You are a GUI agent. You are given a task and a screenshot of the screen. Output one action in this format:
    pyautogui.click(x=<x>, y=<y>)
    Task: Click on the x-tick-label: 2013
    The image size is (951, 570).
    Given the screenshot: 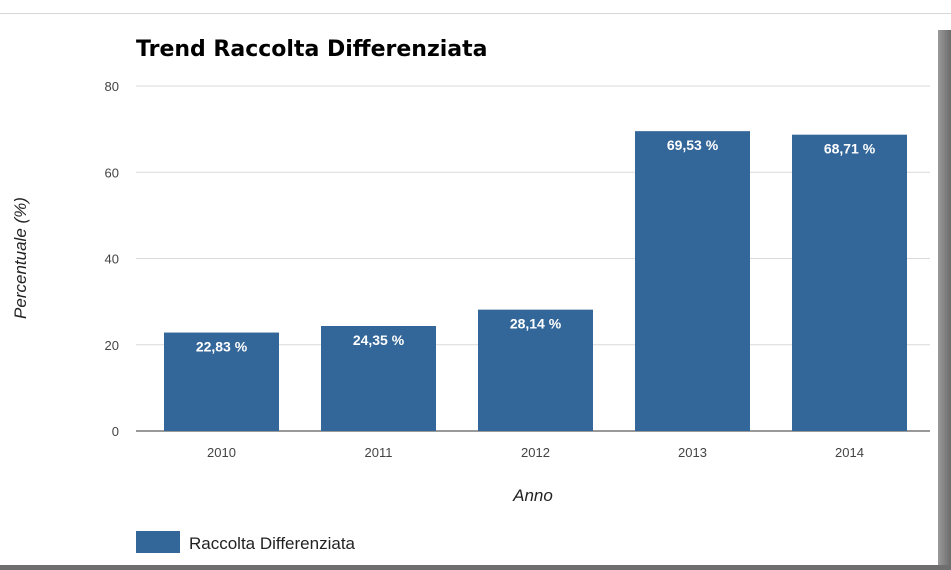 What is the action you would take?
    pyautogui.click(x=692, y=452)
    